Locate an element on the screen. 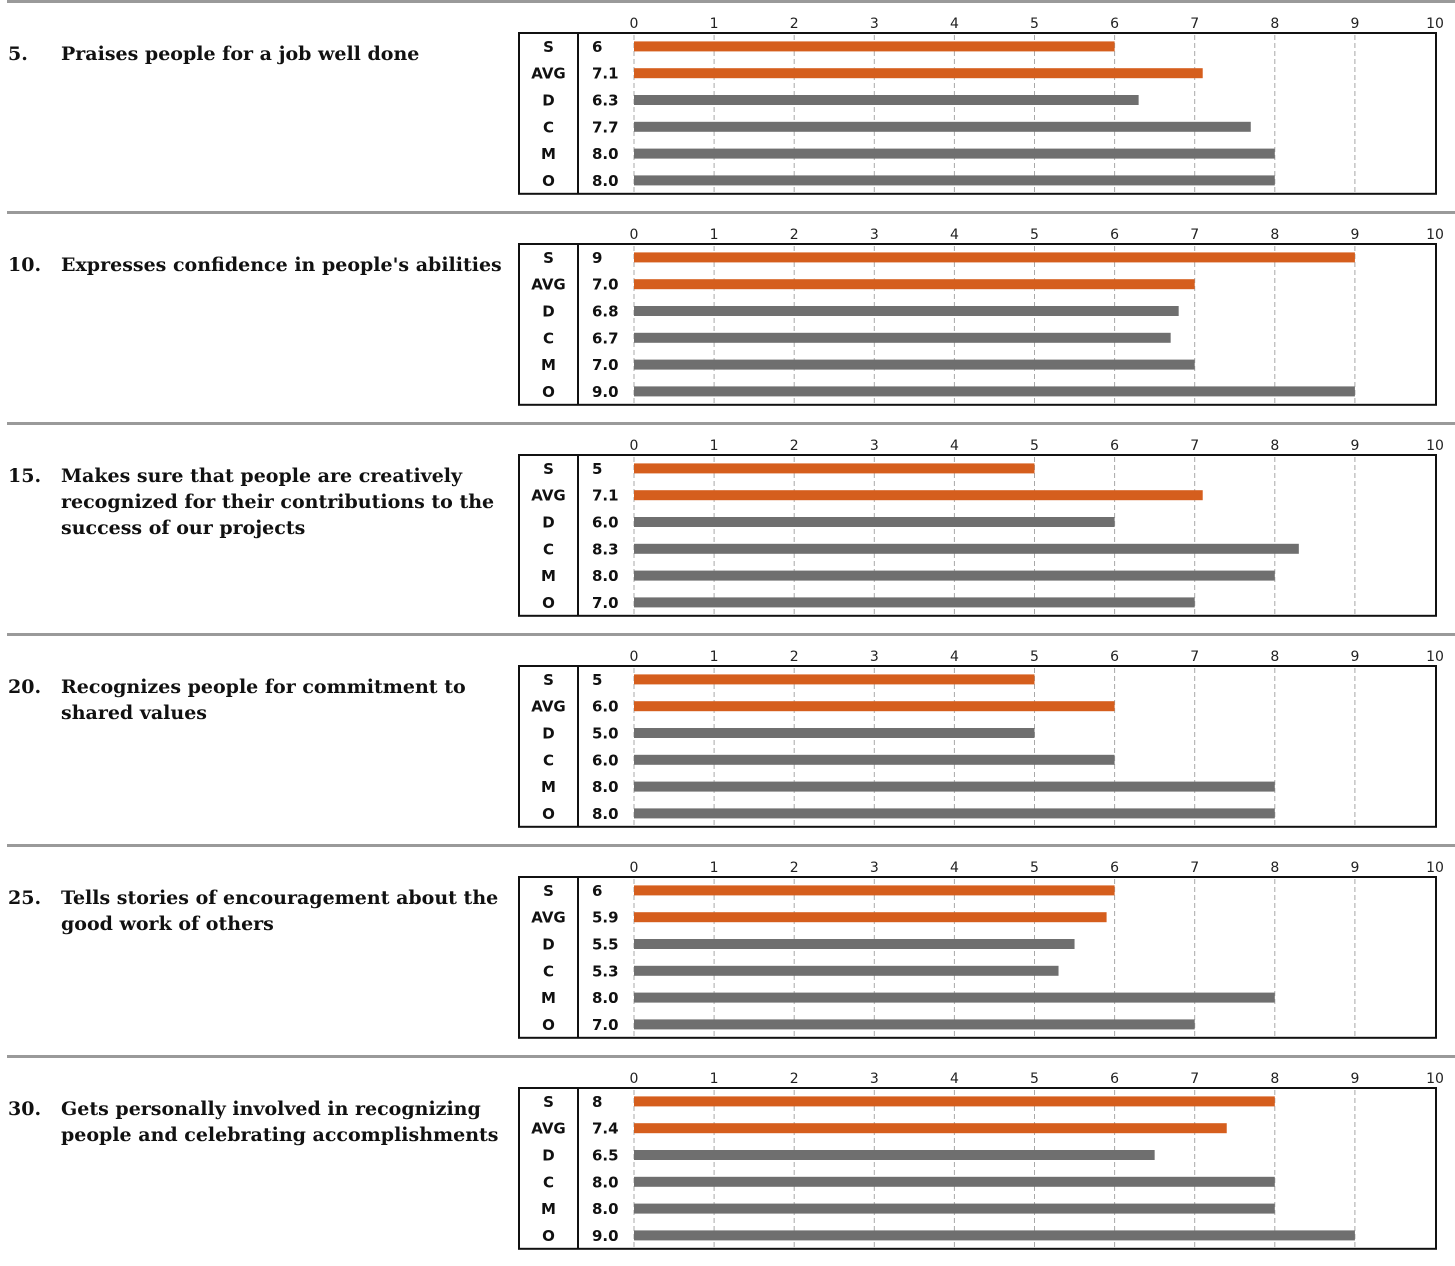  value-label: 8 is located at coordinates (597, 1102).